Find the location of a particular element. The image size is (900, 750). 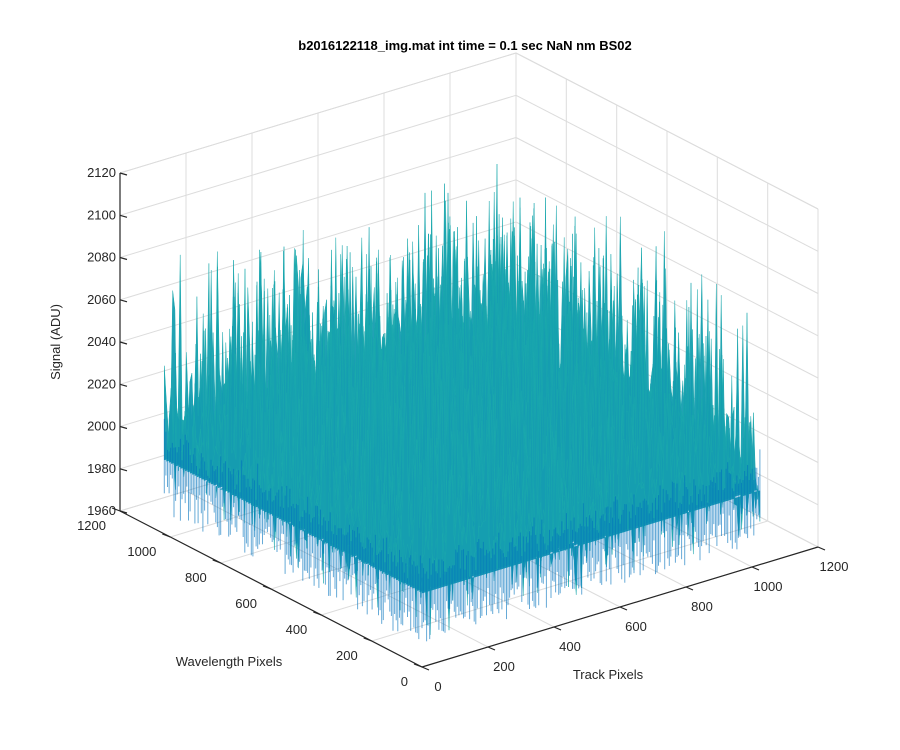

x-axis-label: Track Pixels is located at coordinates (608, 674).